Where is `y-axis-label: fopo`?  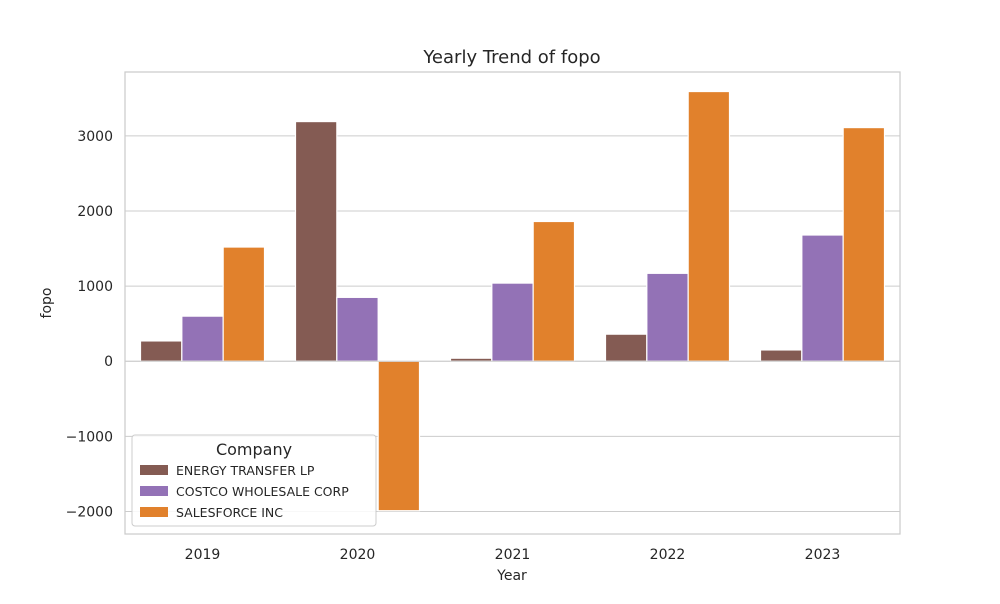 y-axis-label: fopo is located at coordinates (47, 303).